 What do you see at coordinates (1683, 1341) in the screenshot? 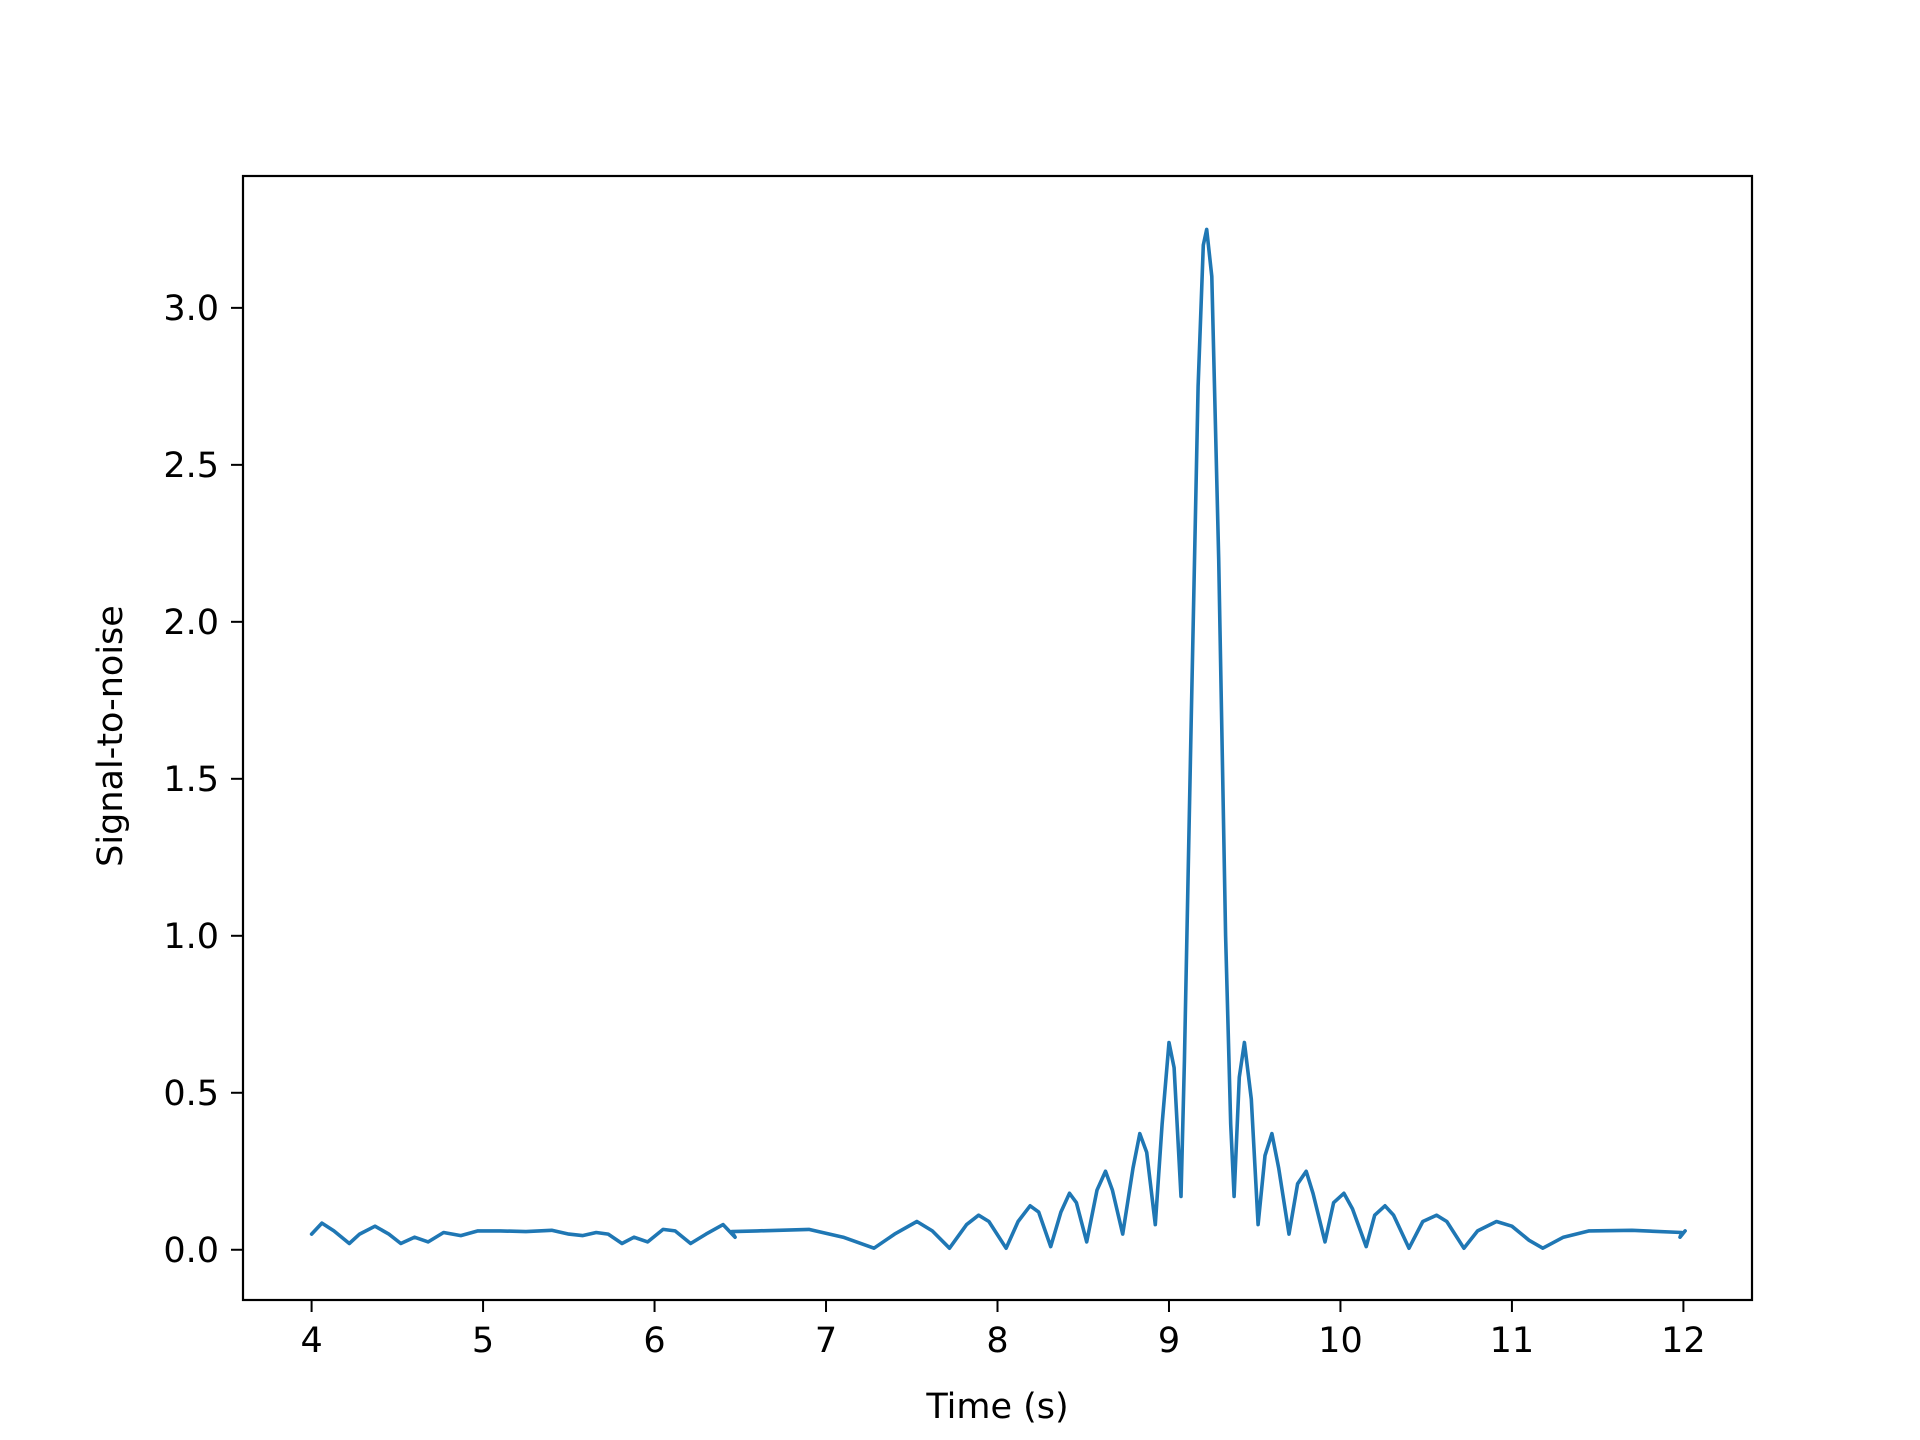
I see `x-tick-label: 12` at bounding box center [1683, 1341].